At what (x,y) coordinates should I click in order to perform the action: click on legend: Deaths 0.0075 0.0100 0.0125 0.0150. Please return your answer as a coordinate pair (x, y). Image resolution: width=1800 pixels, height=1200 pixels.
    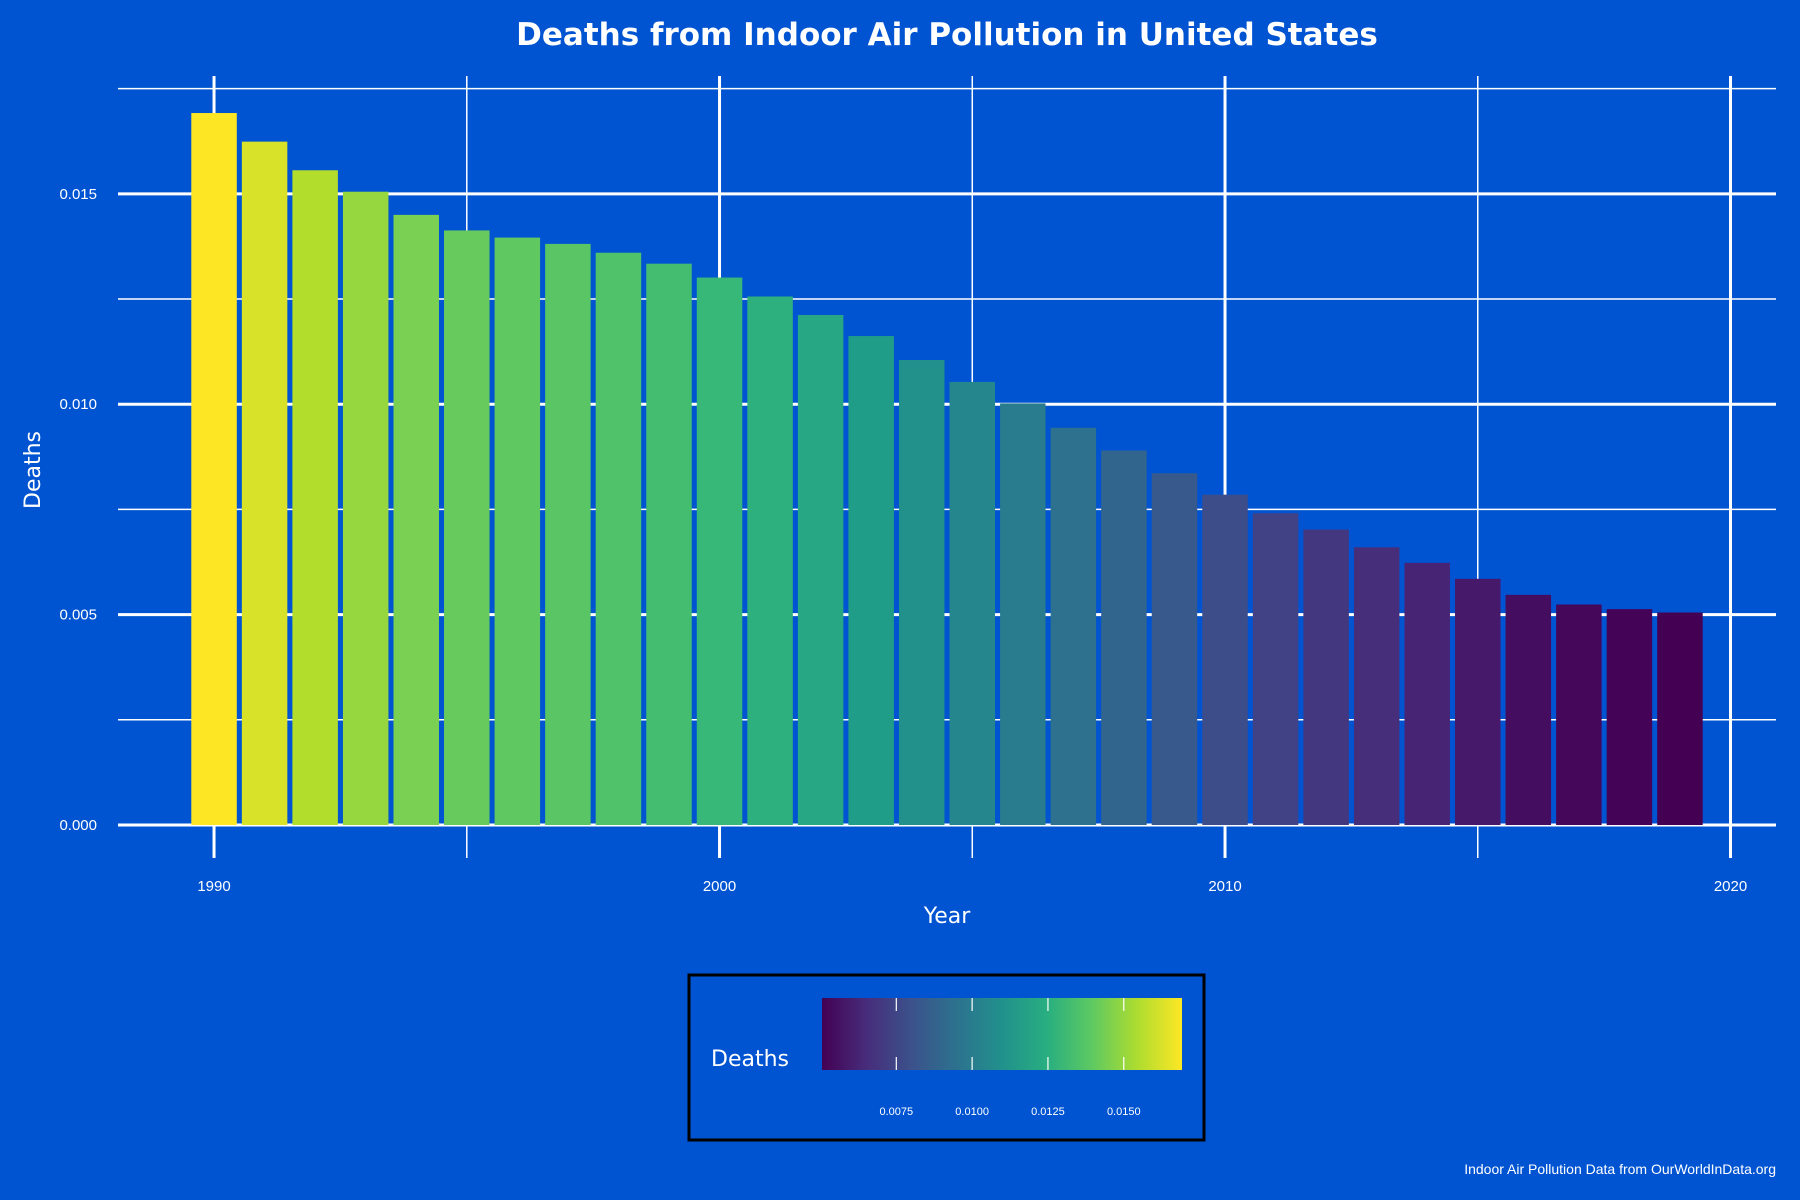
    Looking at the image, I should click on (946, 1057).